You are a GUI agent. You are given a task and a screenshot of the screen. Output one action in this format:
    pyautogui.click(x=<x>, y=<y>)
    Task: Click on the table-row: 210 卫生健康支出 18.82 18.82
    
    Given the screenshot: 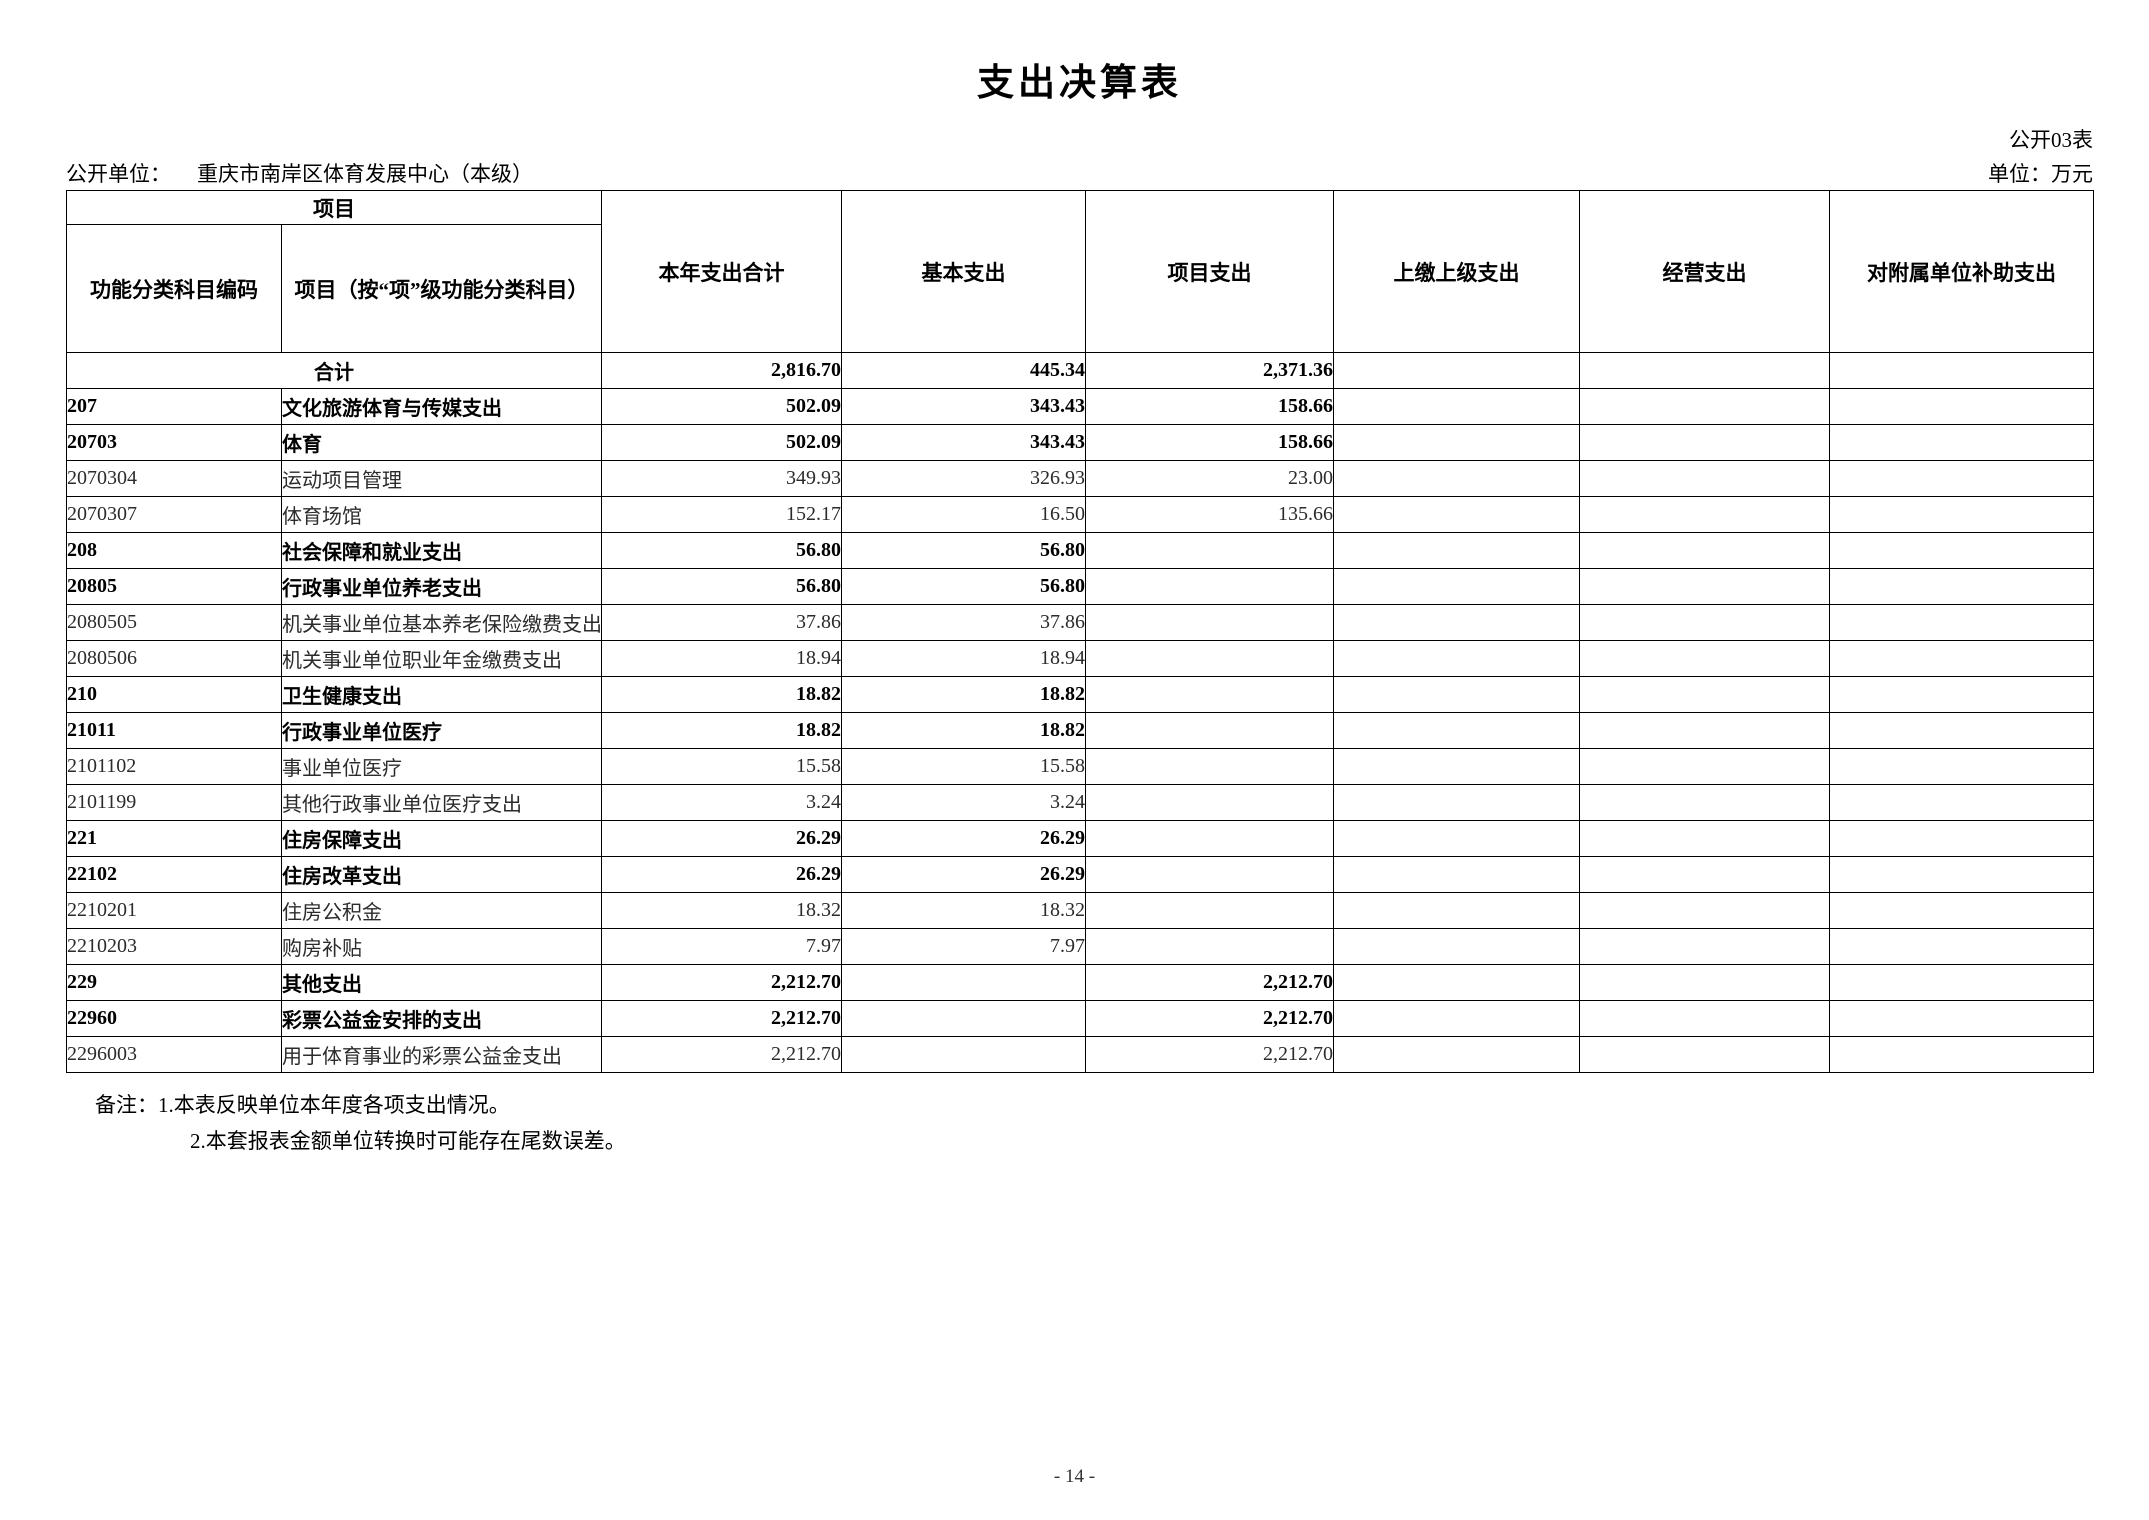 What is the action you would take?
    pyautogui.click(x=1080, y=694)
    